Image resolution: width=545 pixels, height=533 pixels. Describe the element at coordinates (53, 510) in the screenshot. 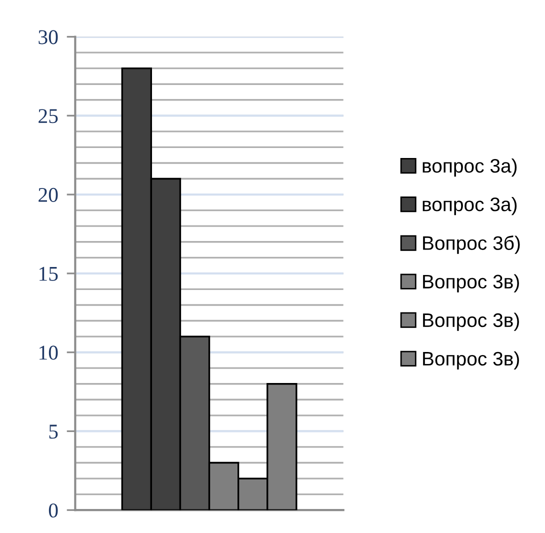

I see `y-tick-label: 0` at that location.